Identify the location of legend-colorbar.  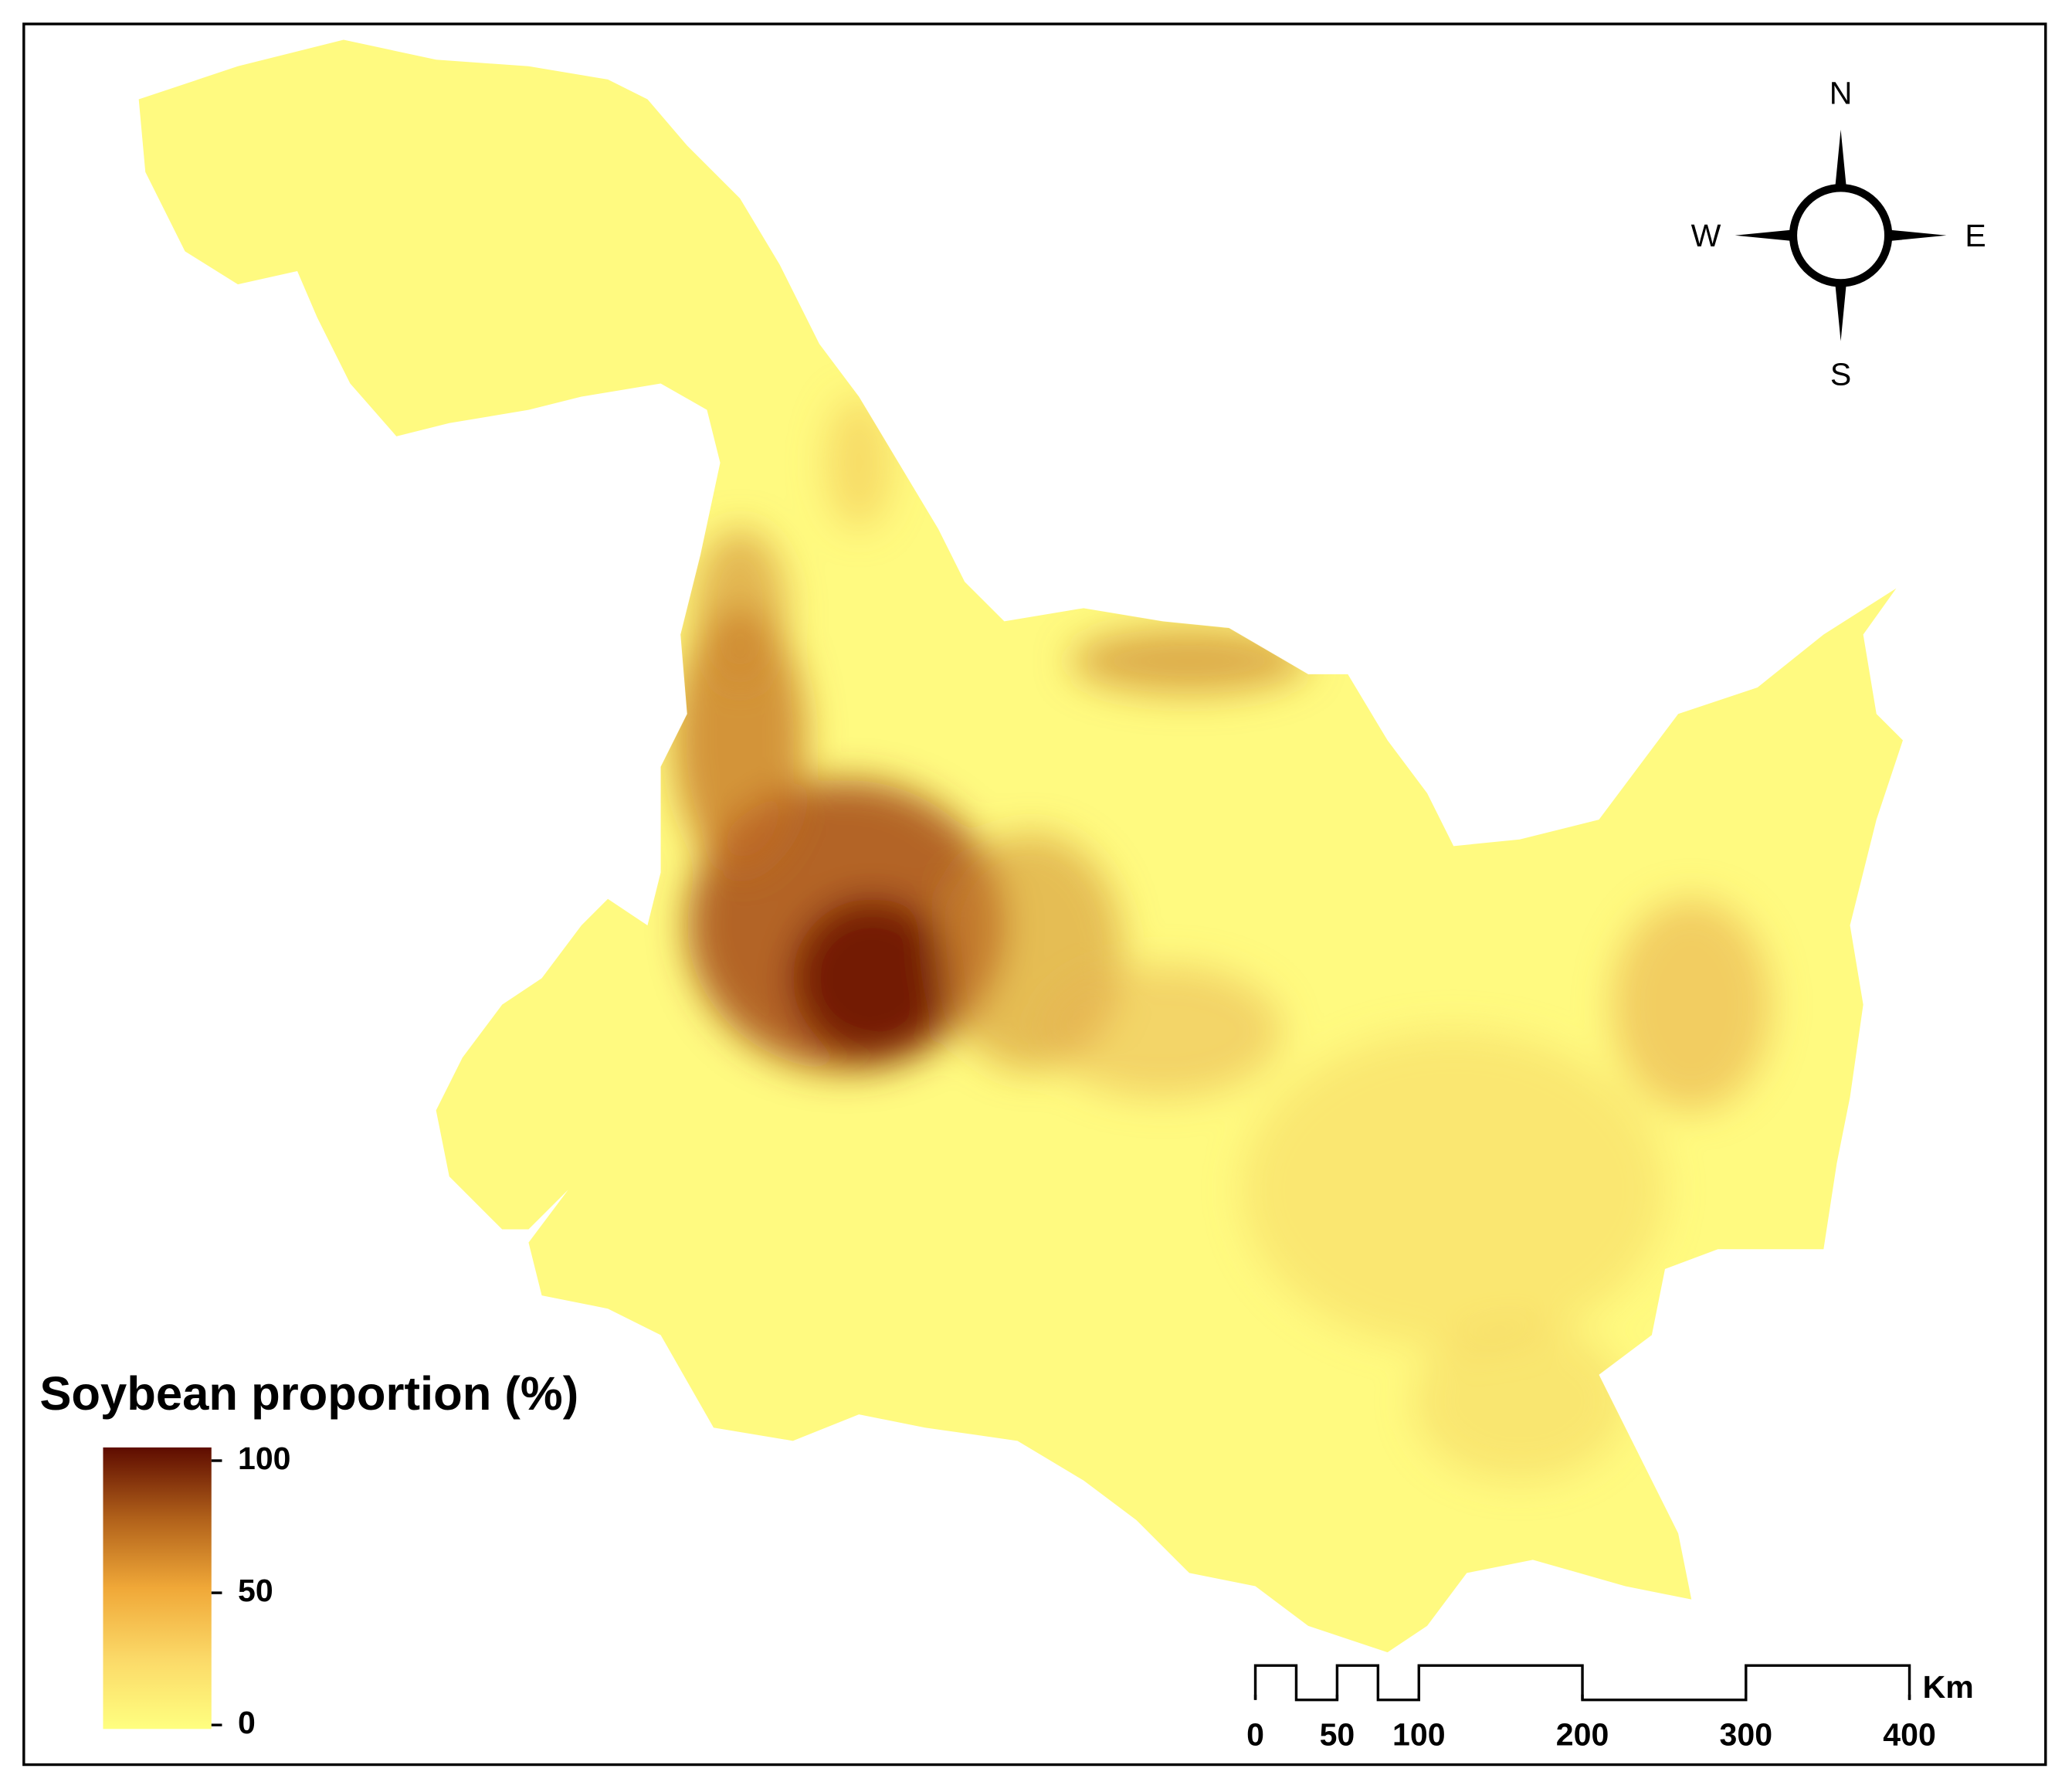
(157, 1588).